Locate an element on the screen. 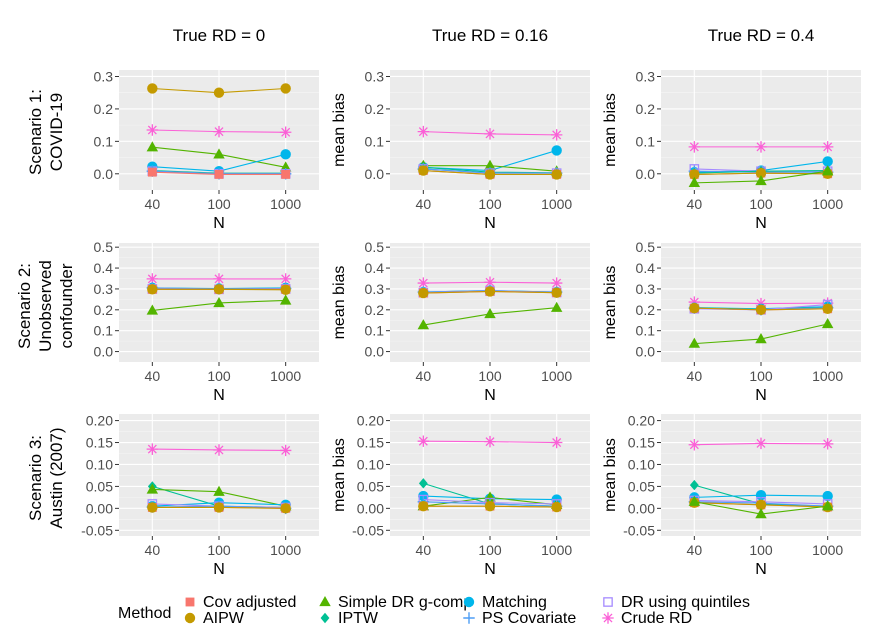 This screenshot has width=872, height=639. col-title-2: True RD = 0.4 is located at coordinates (761, 35).